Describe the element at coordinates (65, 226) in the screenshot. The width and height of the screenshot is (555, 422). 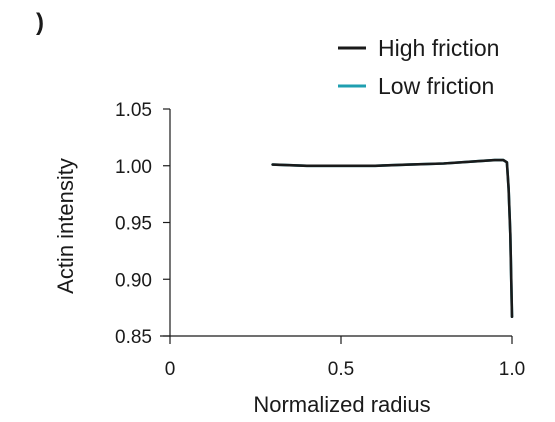
I see `y-axis-label: Actin intensity` at that location.